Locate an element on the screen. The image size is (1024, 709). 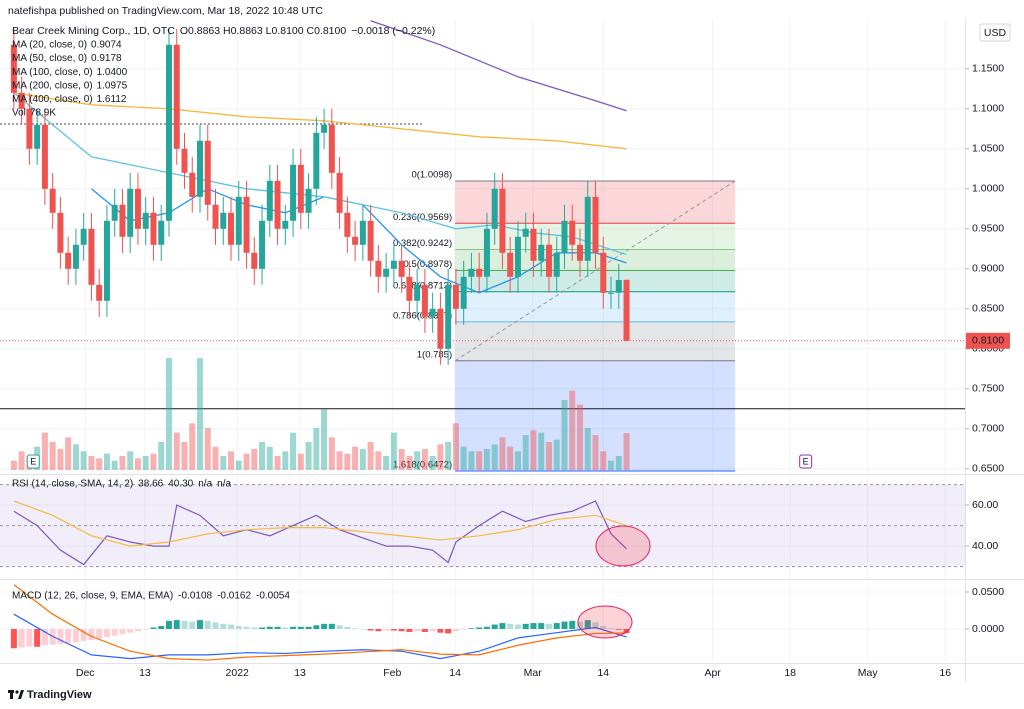
event-label: E is located at coordinates (33, 461).